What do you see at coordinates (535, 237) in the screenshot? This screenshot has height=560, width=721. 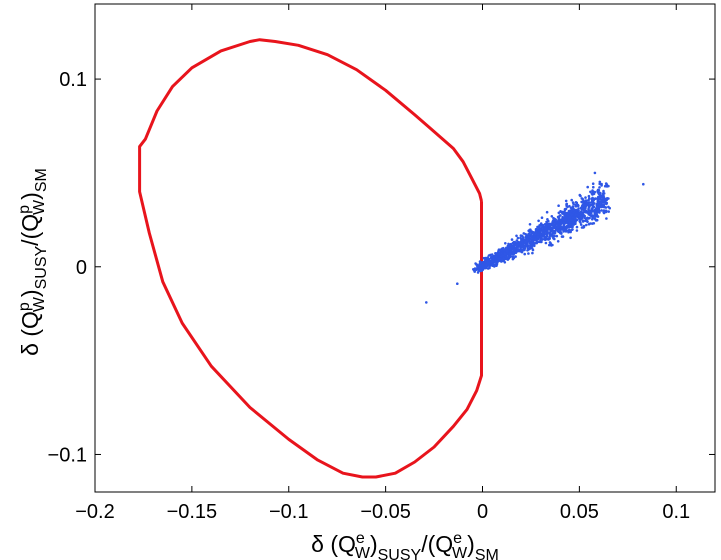 I see `scatter-points` at bounding box center [535, 237].